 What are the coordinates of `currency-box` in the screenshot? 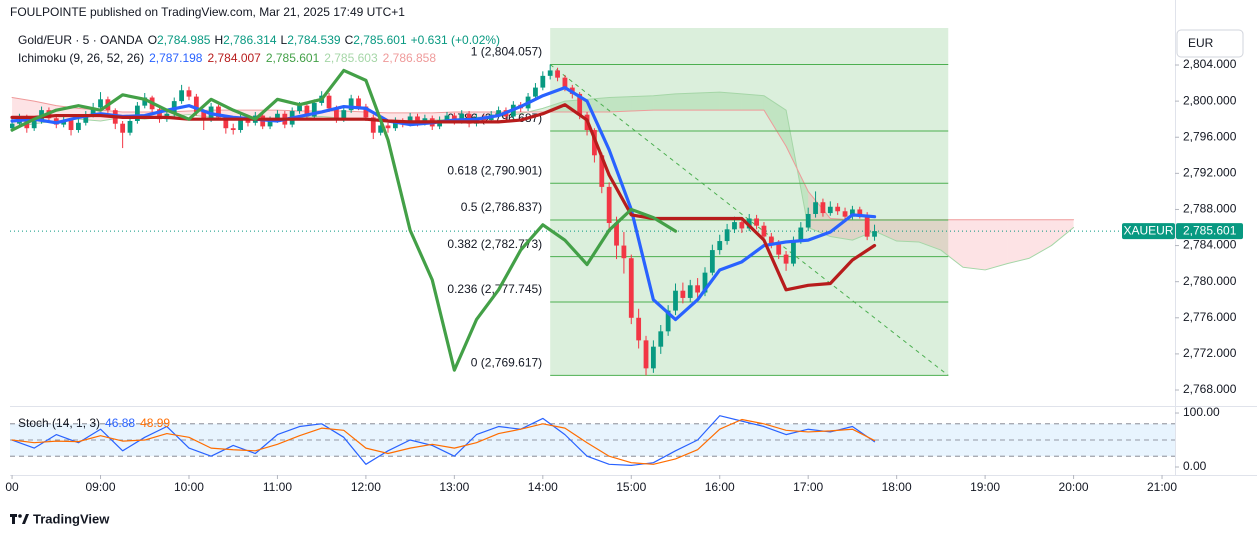 It's located at (1210, 43).